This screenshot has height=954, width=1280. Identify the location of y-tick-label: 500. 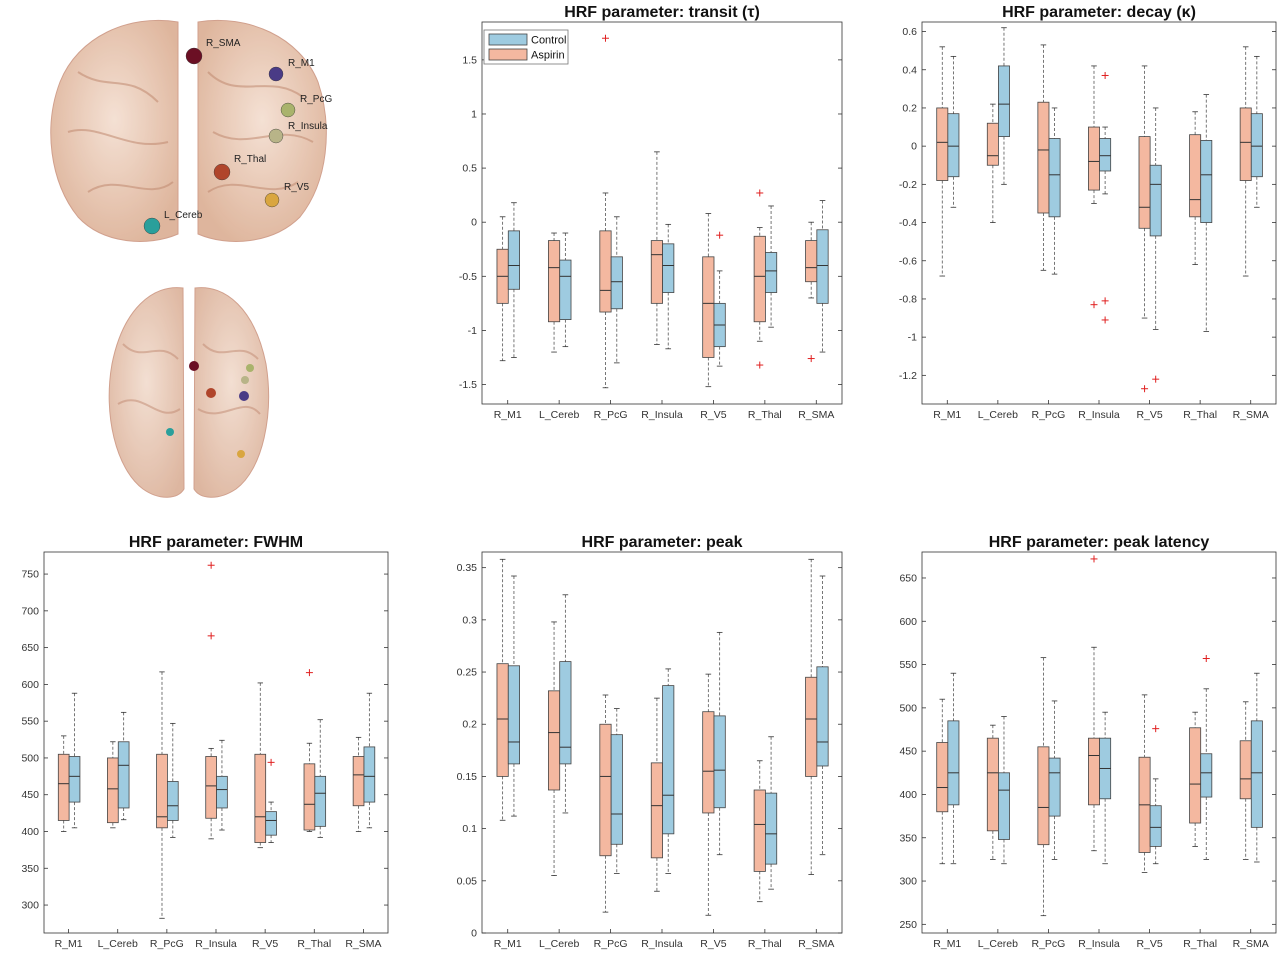
(30, 758).